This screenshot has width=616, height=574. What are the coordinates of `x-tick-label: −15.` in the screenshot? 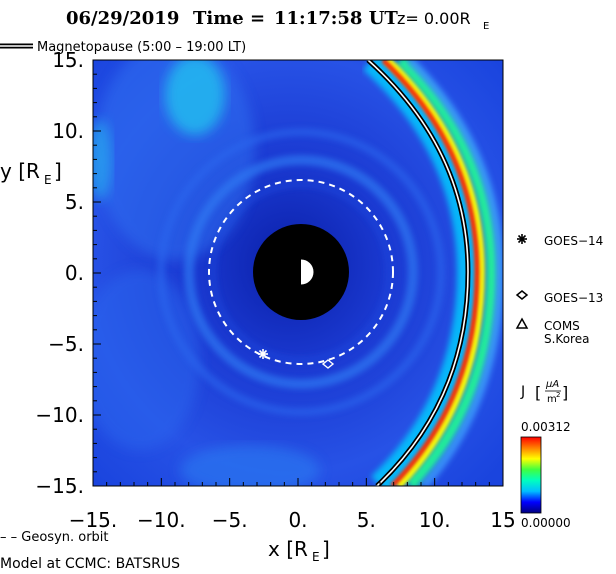 It's located at (93, 520).